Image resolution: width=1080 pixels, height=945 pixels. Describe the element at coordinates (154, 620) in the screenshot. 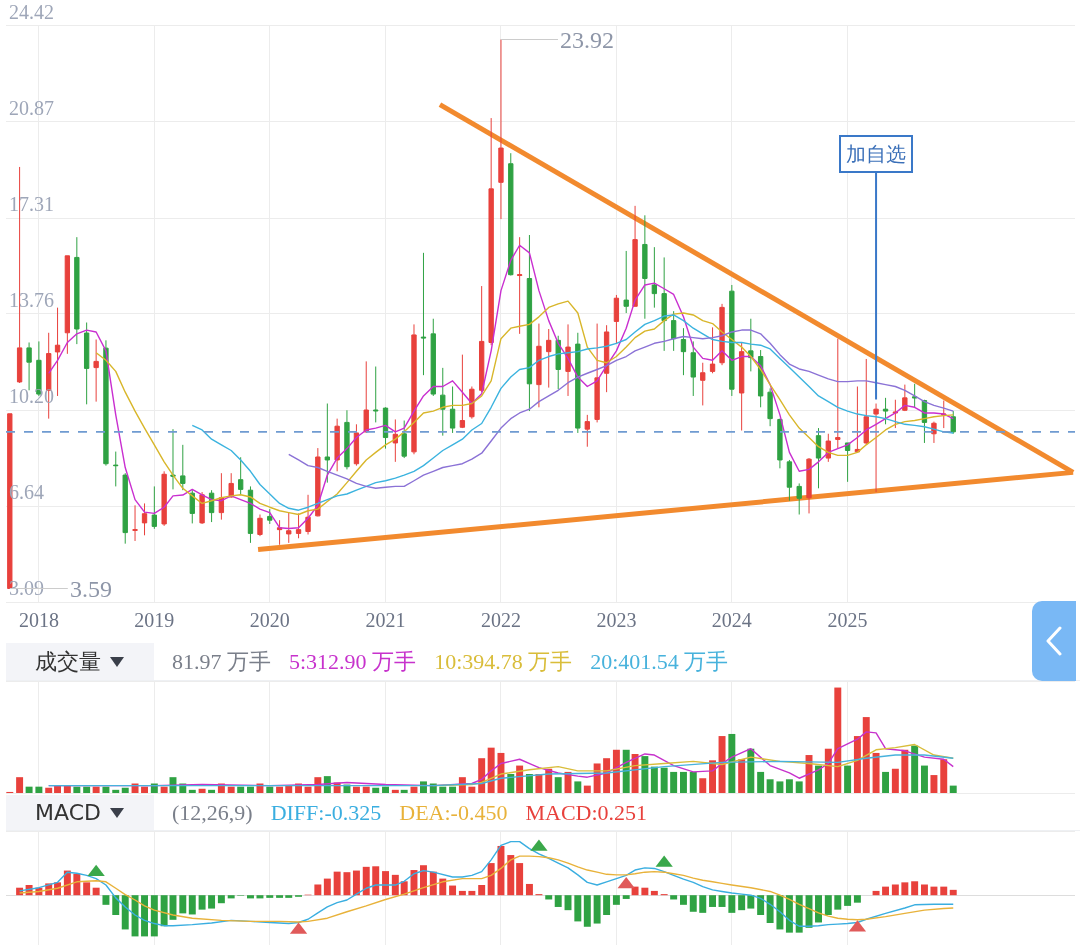

I see `x-tick-label: 2019` at that location.